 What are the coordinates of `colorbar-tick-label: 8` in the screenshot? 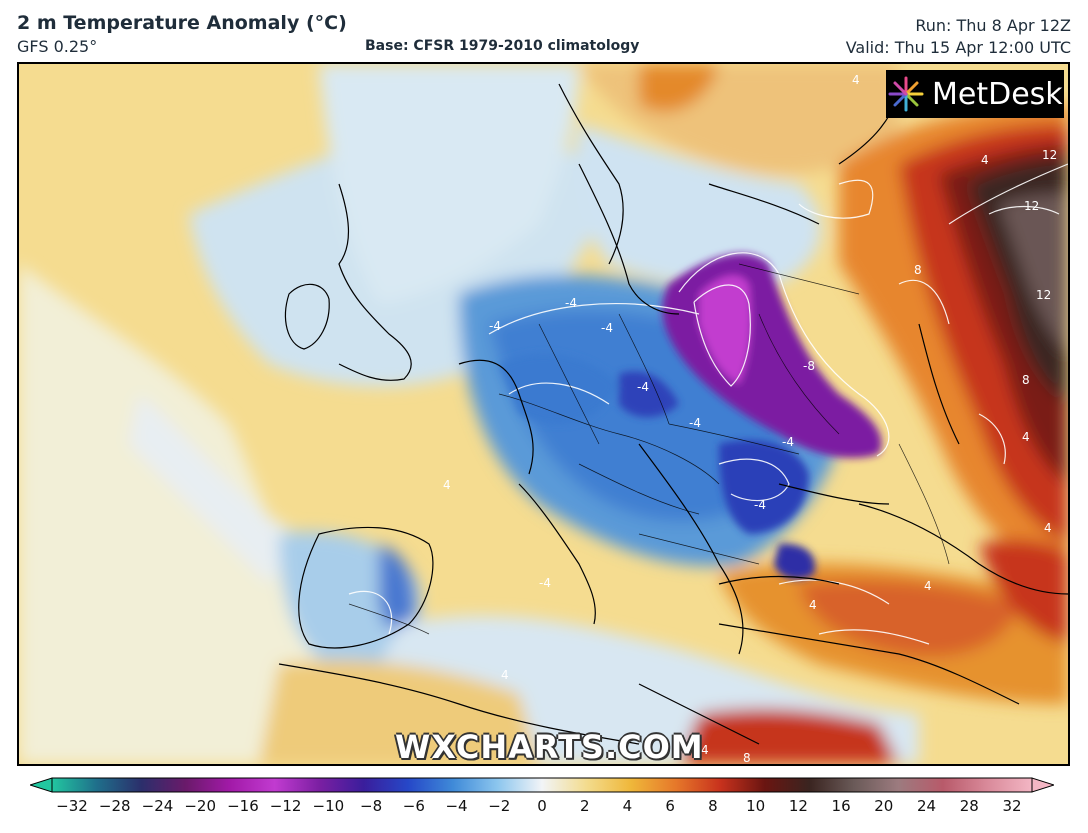 It's located at (713, 806).